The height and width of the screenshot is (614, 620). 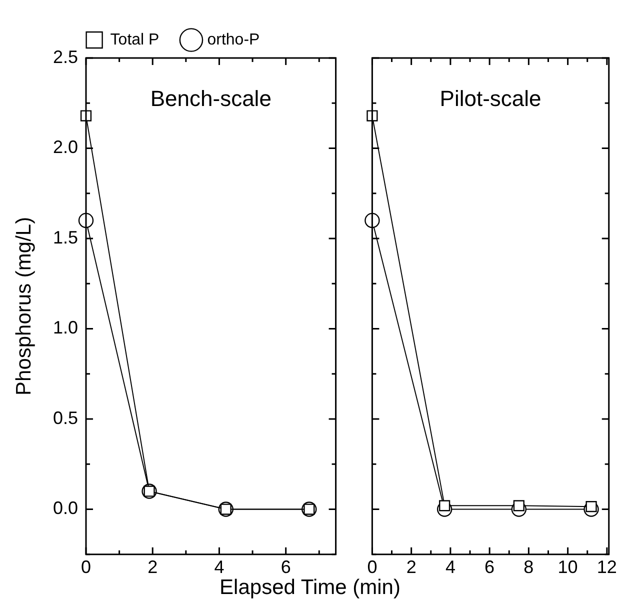 What do you see at coordinates (65, 237) in the screenshot?
I see `y-tick-label: 1.5` at bounding box center [65, 237].